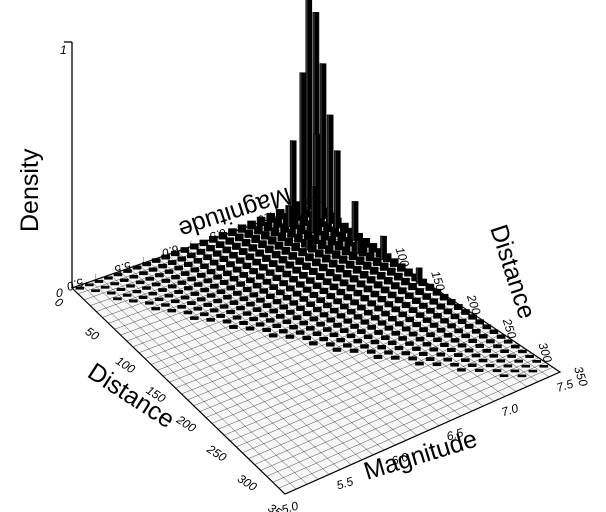 The width and height of the screenshot is (606, 512). Describe the element at coordinates (63, 50) in the screenshot. I see `z-tick-1: 1` at that location.